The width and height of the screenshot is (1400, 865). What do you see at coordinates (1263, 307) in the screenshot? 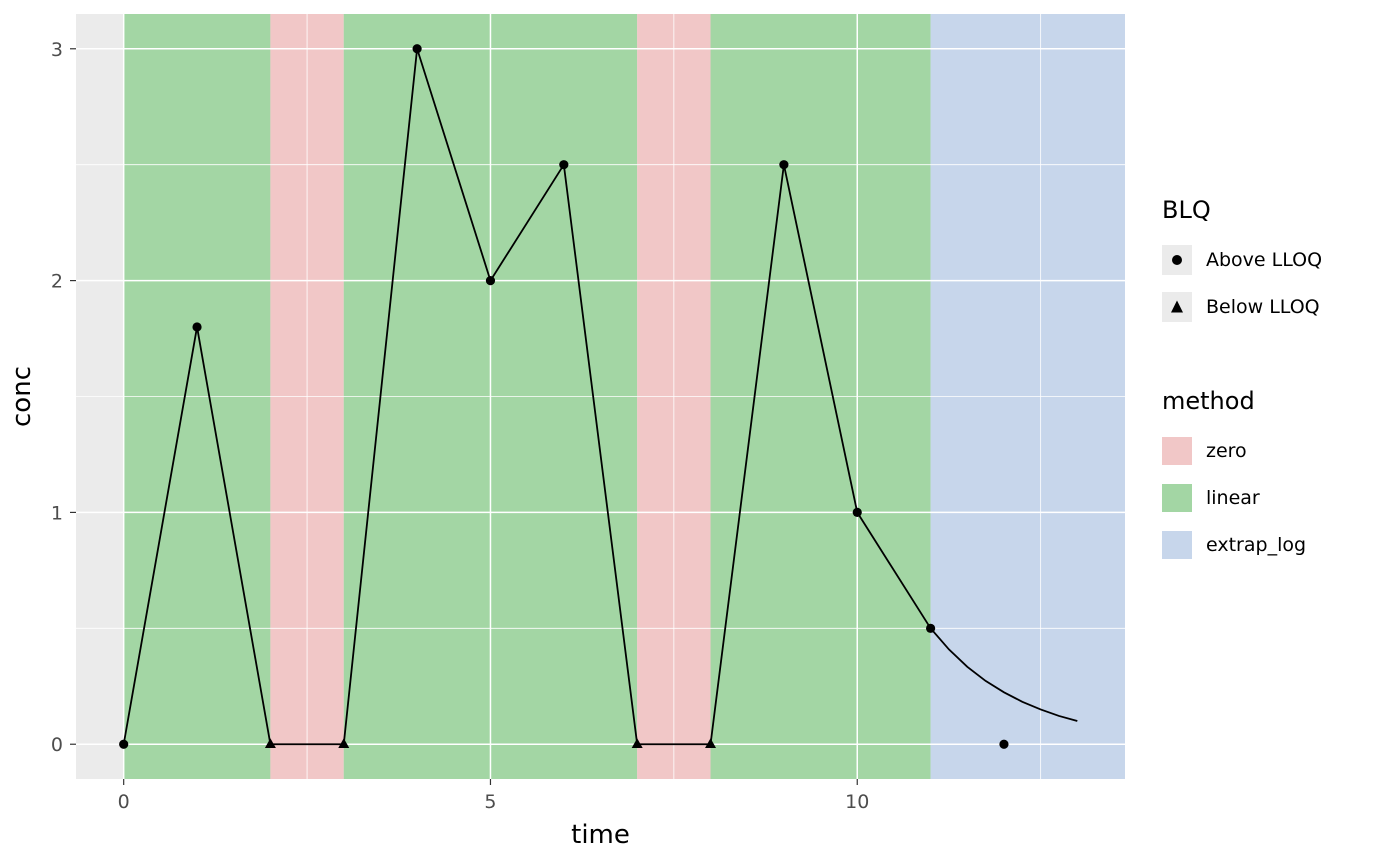
I see `legend-label-below-lloq: Below LLOQ` at bounding box center [1263, 307].